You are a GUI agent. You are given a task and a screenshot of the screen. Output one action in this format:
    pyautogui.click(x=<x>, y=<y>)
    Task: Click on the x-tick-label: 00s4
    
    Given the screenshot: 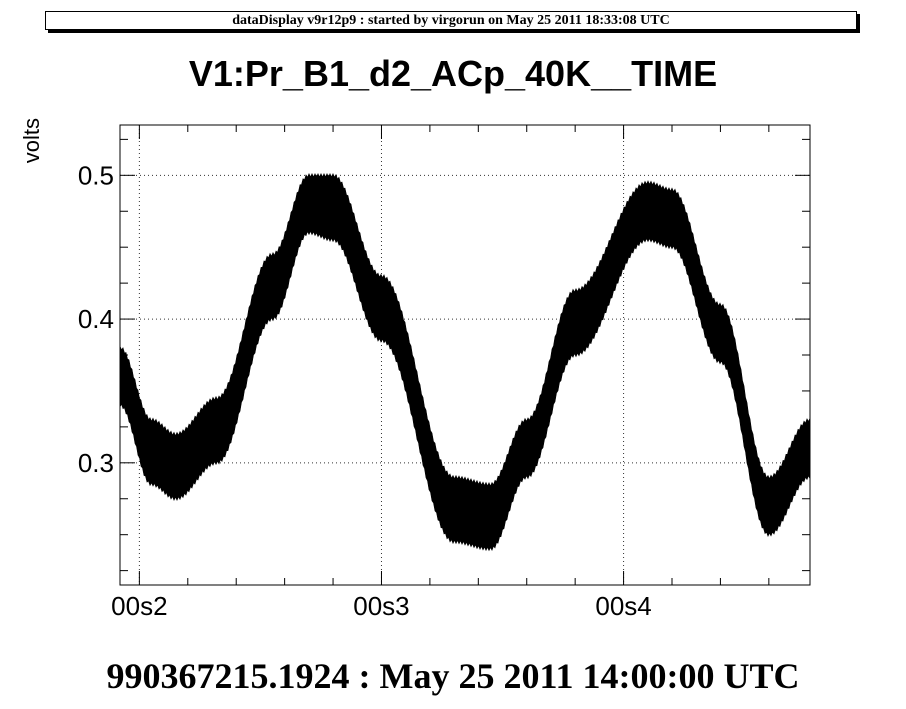 What is the action you would take?
    pyautogui.click(x=623, y=606)
    